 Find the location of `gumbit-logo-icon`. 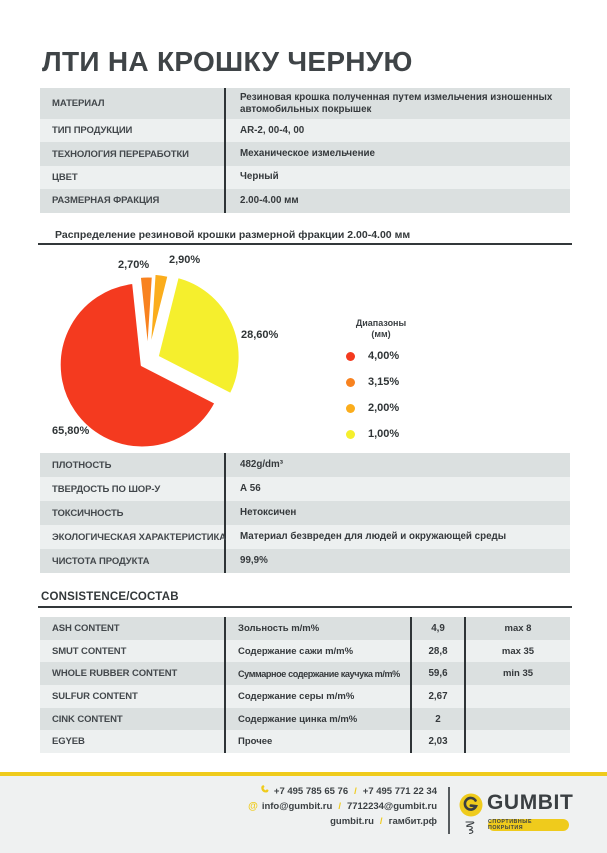

gumbit-logo-icon is located at coordinates (471, 807).